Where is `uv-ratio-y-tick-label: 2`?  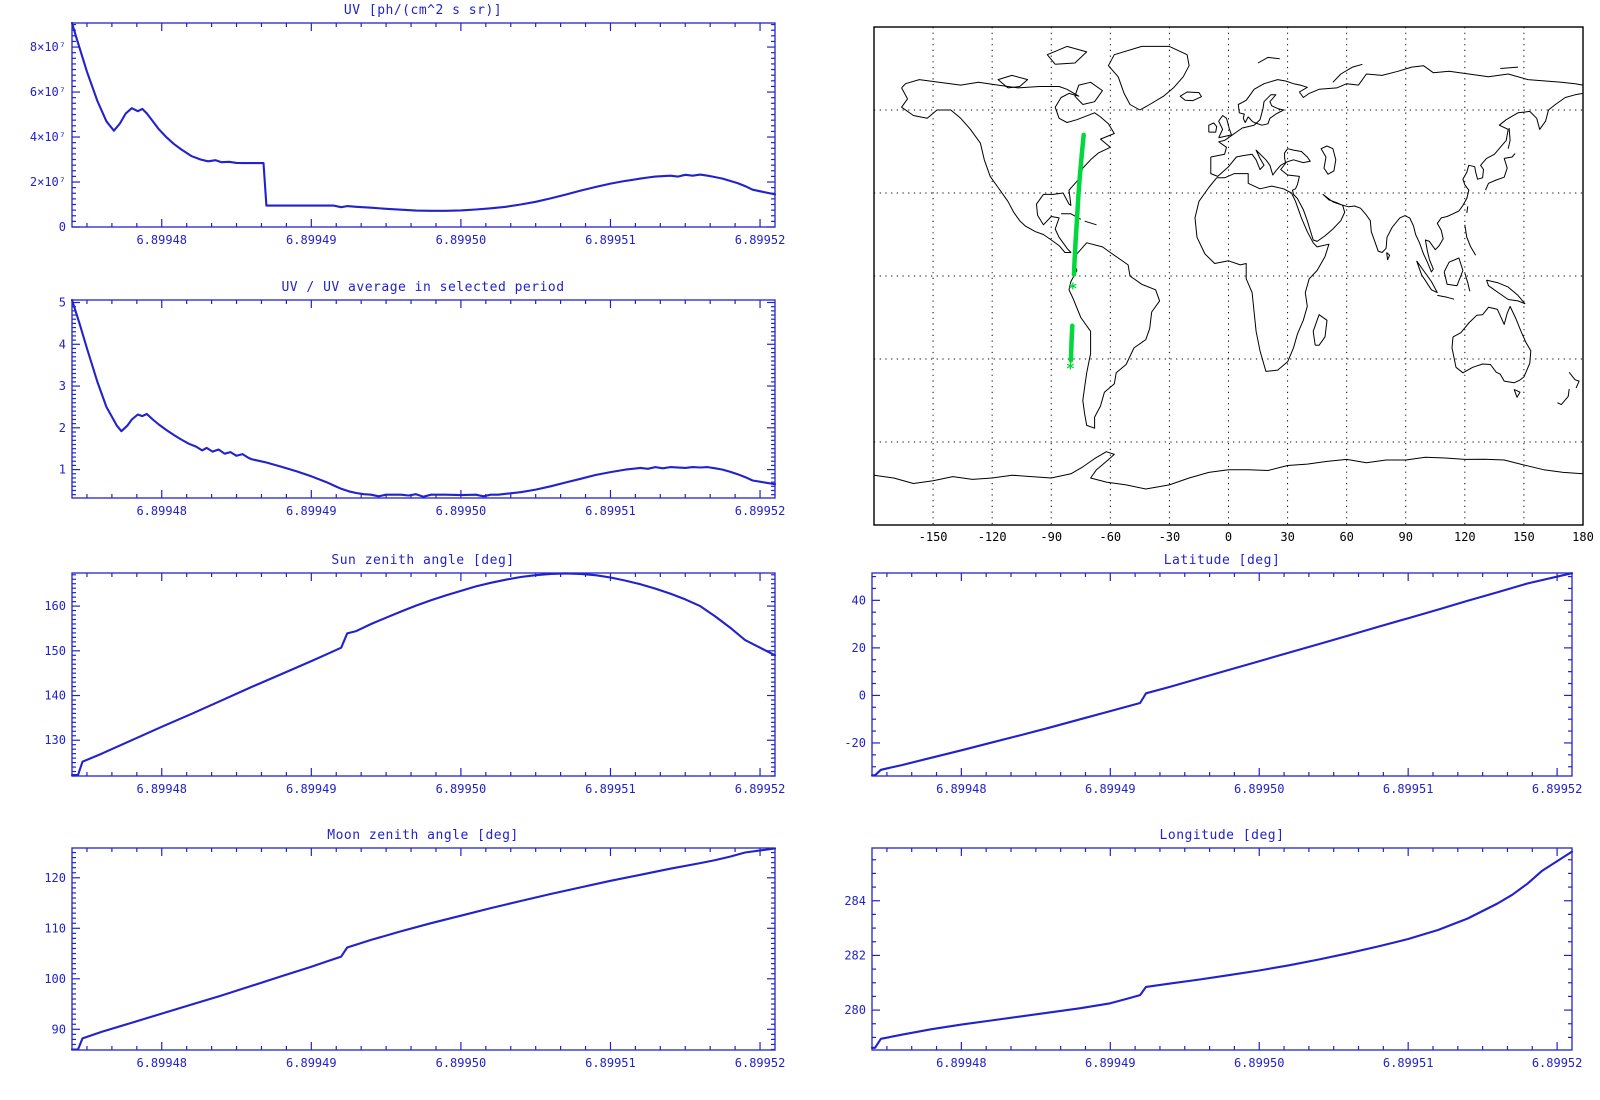
uv-ratio-y-tick-label: 2 is located at coordinates (62, 428).